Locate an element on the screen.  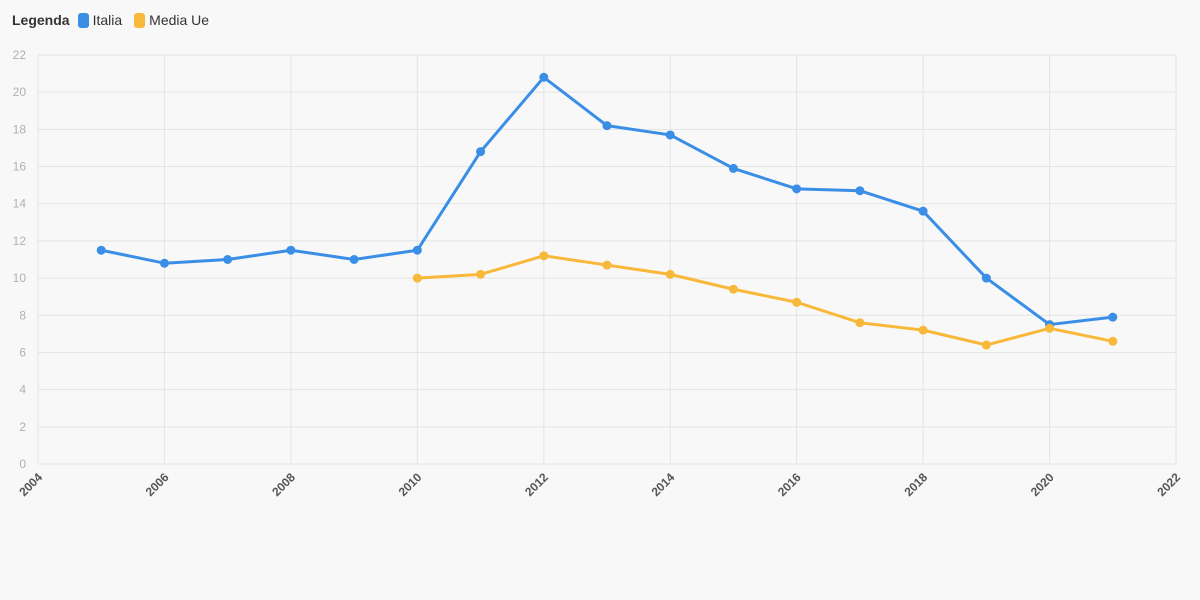
legend-title: Legenda is located at coordinates (41, 20).